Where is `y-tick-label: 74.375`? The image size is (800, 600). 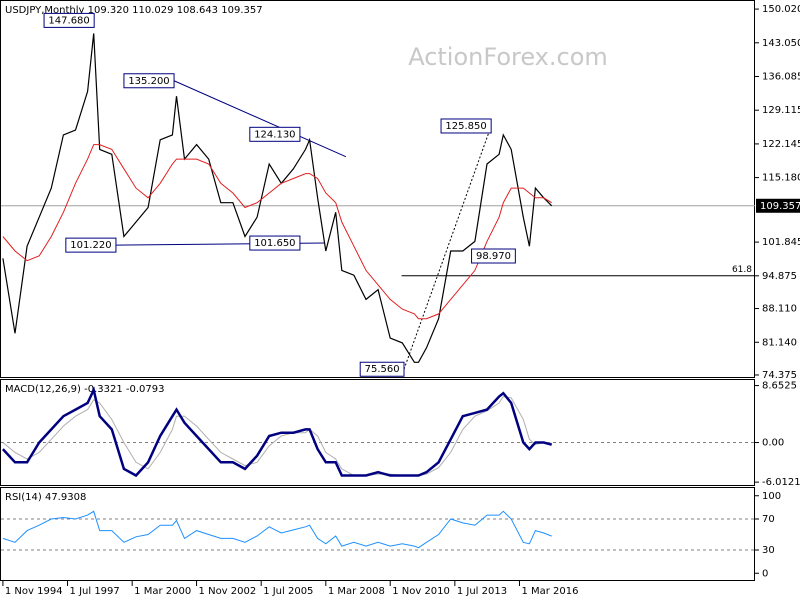 y-tick-label: 74.375 is located at coordinates (779, 375).